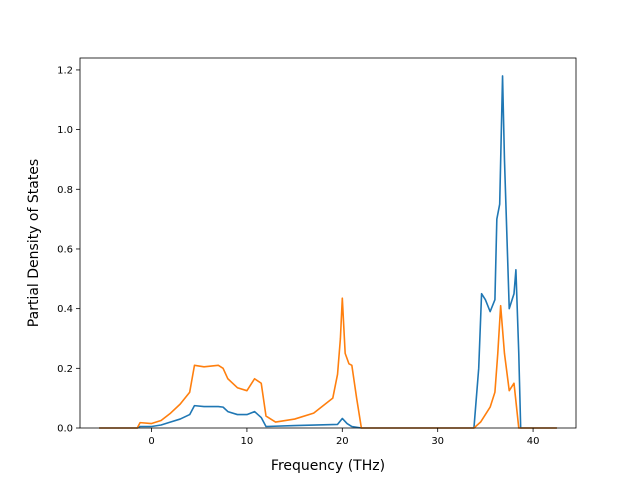 Image resolution: width=640 pixels, height=480 pixels. Describe the element at coordinates (65, 429) in the screenshot. I see `y-tick-label: 0.0` at that location.